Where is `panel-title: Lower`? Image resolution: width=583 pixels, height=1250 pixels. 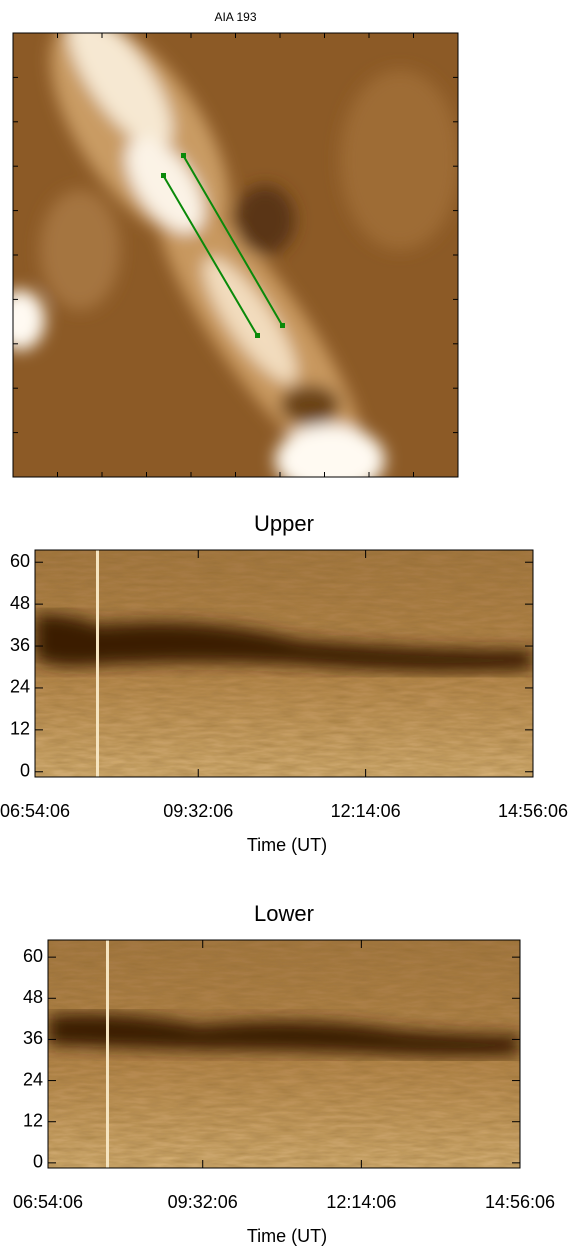
panel-title: Lower is located at coordinates (284, 913).